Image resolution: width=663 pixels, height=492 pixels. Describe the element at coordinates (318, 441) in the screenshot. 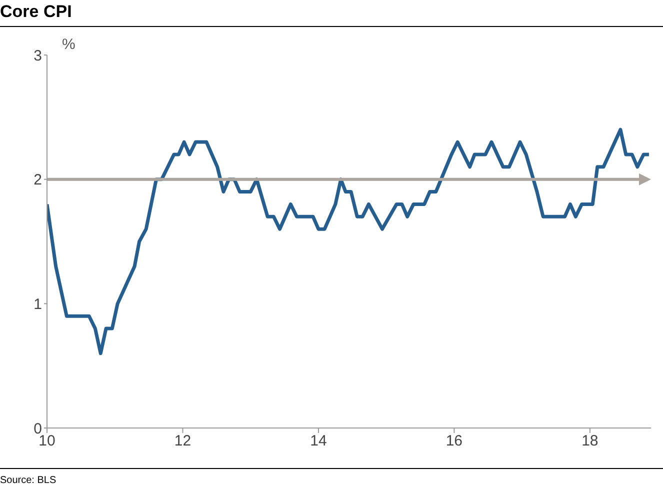

I see `x-tick-label: 14` at that location.